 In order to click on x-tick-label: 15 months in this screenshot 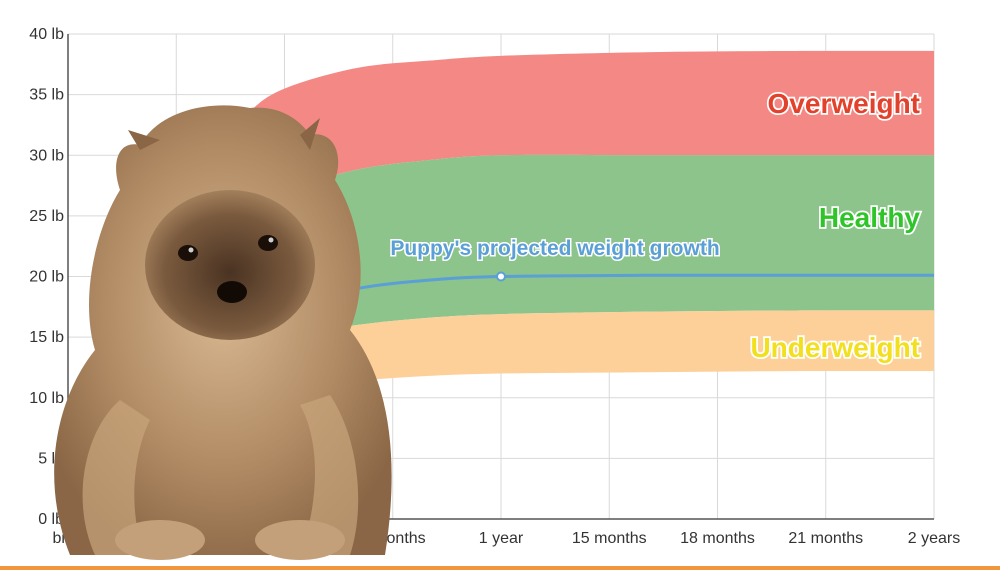, I will do `click(609, 538)`.